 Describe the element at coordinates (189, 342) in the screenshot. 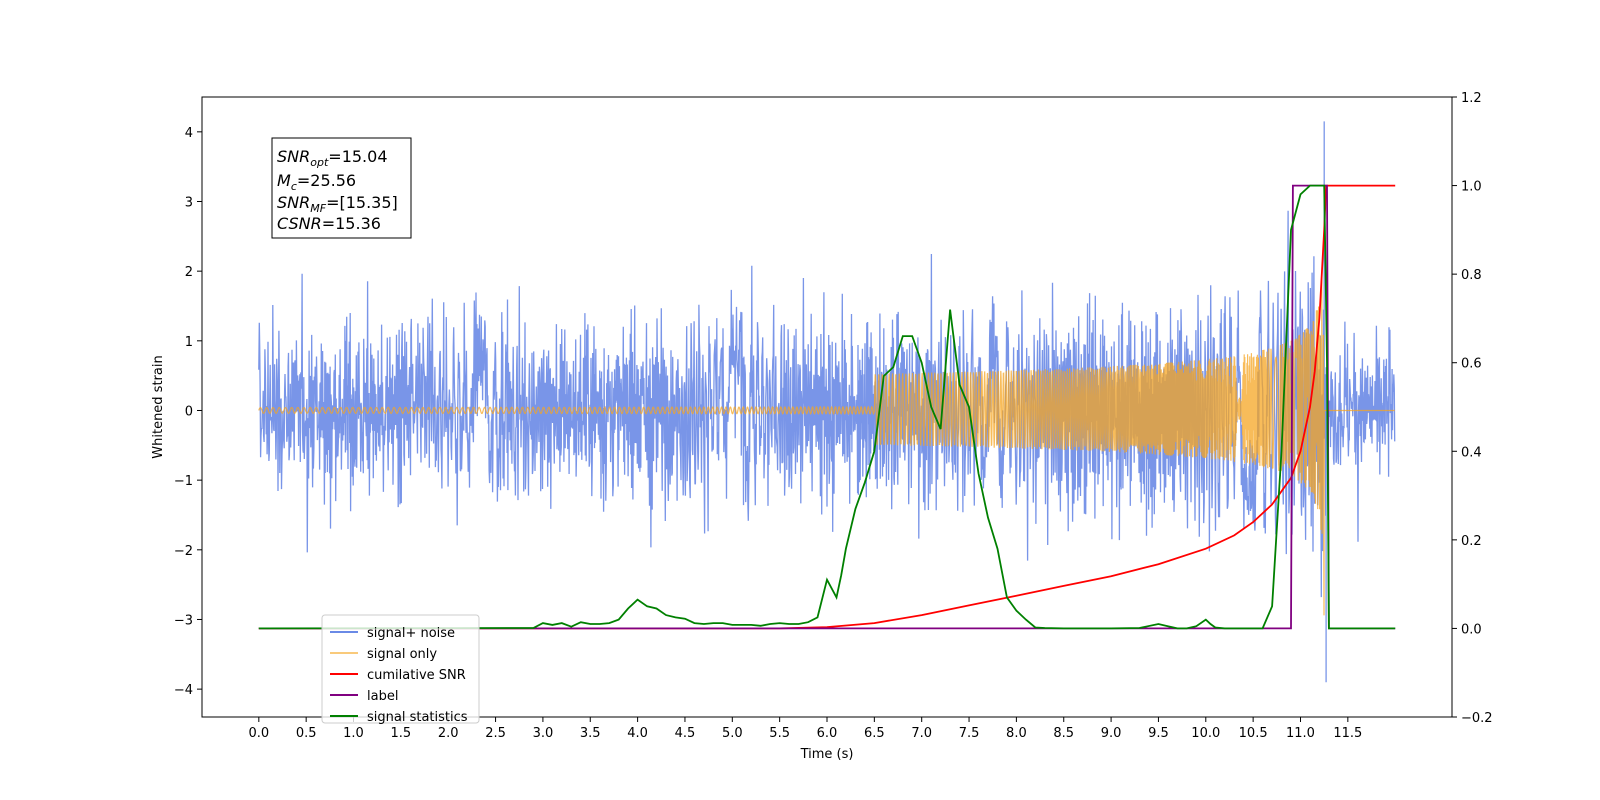

I see `y-tick-label: 1` at that location.